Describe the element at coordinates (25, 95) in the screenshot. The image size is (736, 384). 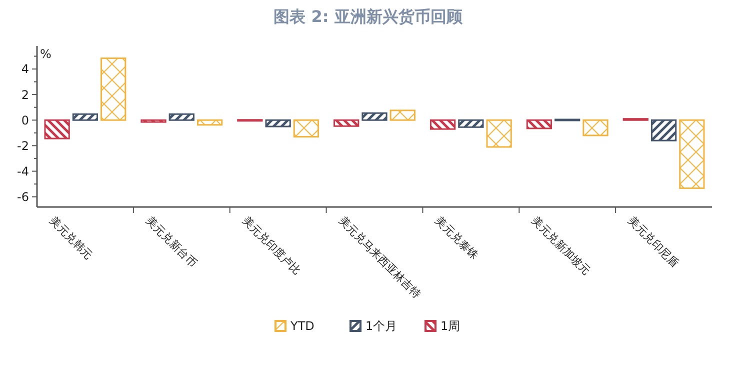
I see `y-tick-label: 2` at that location.